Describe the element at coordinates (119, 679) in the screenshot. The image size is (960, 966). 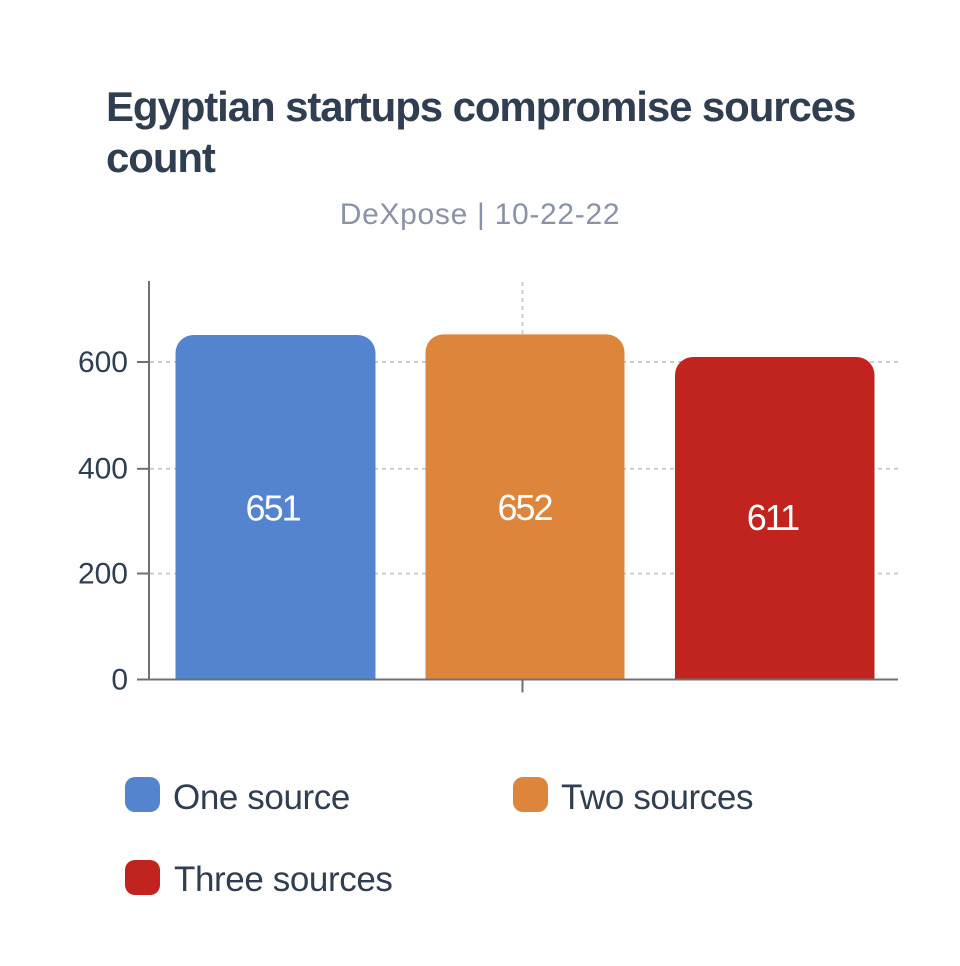
I see `svg-text: 0` at that location.